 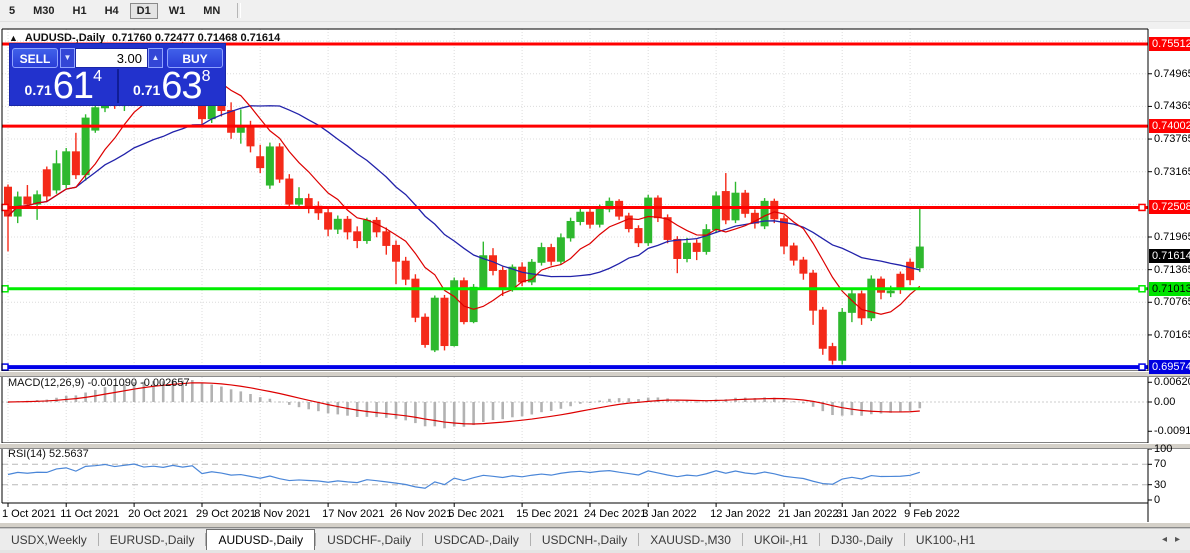 What do you see at coordinates (945, 539) in the screenshot?
I see `chart-tab-uk100-h1: UK100-,H1` at bounding box center [945, 539].